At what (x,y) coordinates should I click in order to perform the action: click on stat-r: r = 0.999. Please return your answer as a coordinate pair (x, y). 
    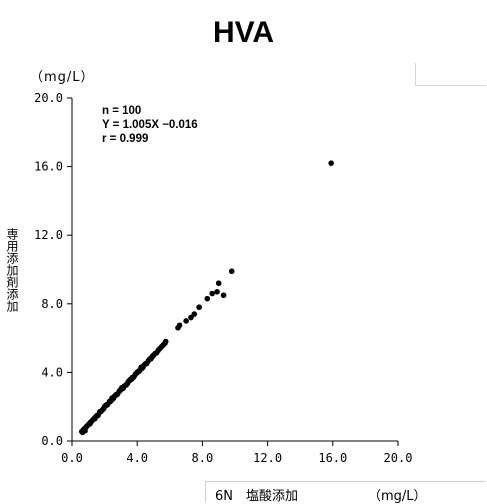
    Looking at the image, I should click on (125, 139).